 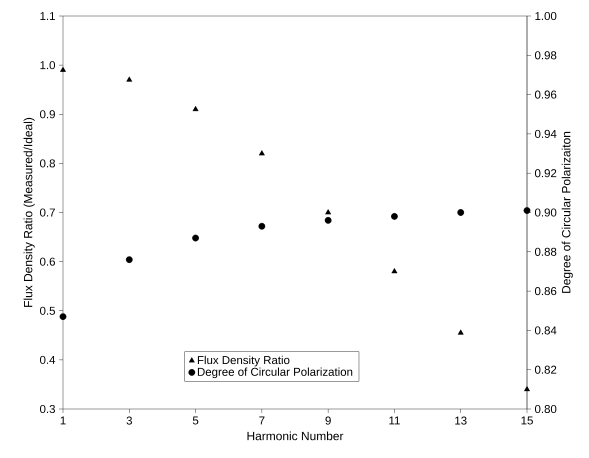 What do you see at coordinates (29, 212) in the screenshot?
I see `y-axis-title: Flux Density Ratio (Measured/Ideal)` at bounding box center [29, 212].